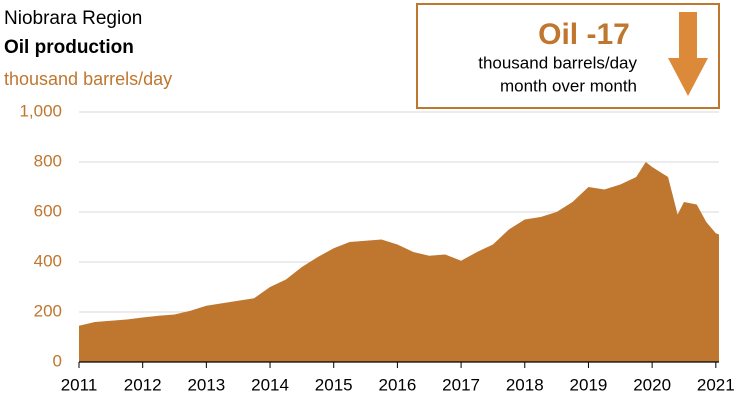 The height and width of the screenshot is (404, 740). I want to click on callout-text: month over month, so click(568, 85).